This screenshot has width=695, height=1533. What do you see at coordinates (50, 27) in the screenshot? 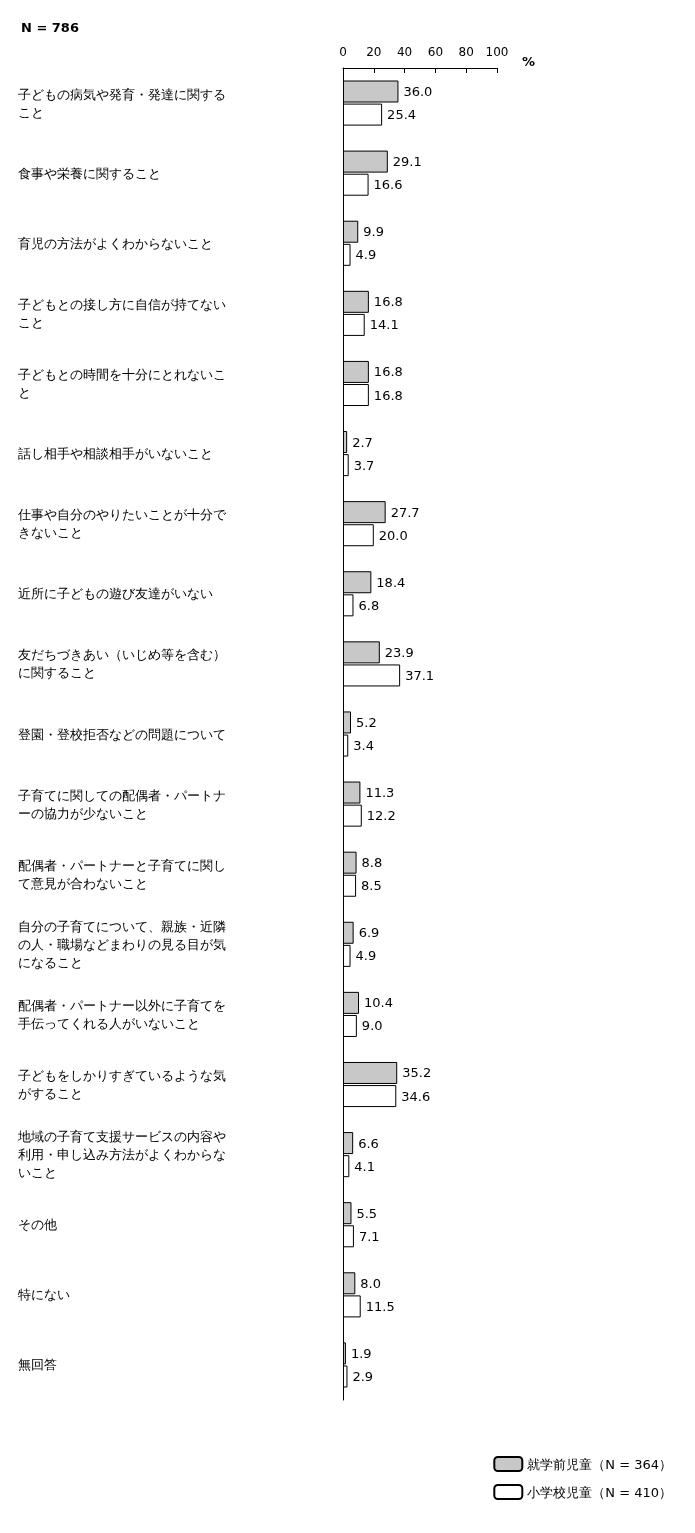
I see `text: N = 786` at bounding box center [50, 27].